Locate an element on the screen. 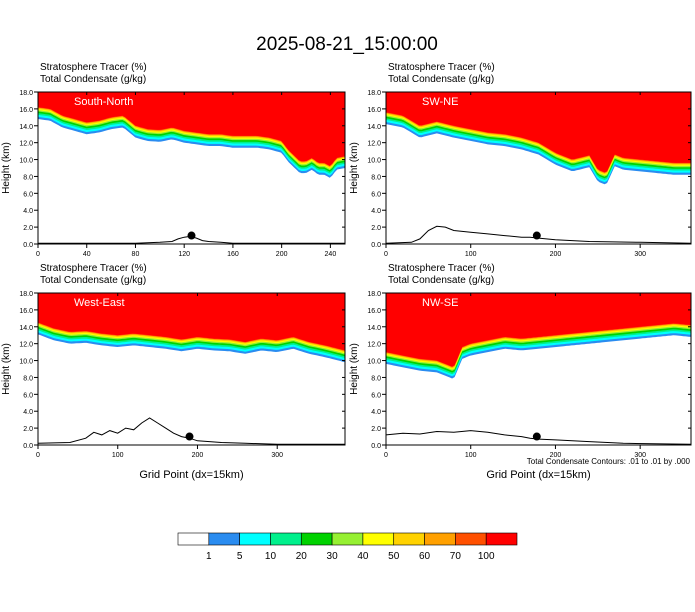 Image resolution: width=695 pixels, height=612 pixels. colorbar-label: 100 is located at coordinates (486, 556).